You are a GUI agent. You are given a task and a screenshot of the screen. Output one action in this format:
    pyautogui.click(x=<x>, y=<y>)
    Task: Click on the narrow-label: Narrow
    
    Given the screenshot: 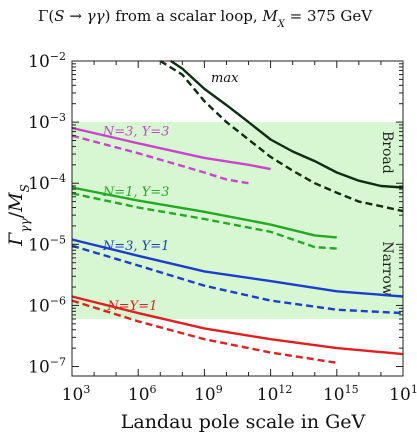 What is the action you would take?
    pyautogui.click(x=387, y=268)
    